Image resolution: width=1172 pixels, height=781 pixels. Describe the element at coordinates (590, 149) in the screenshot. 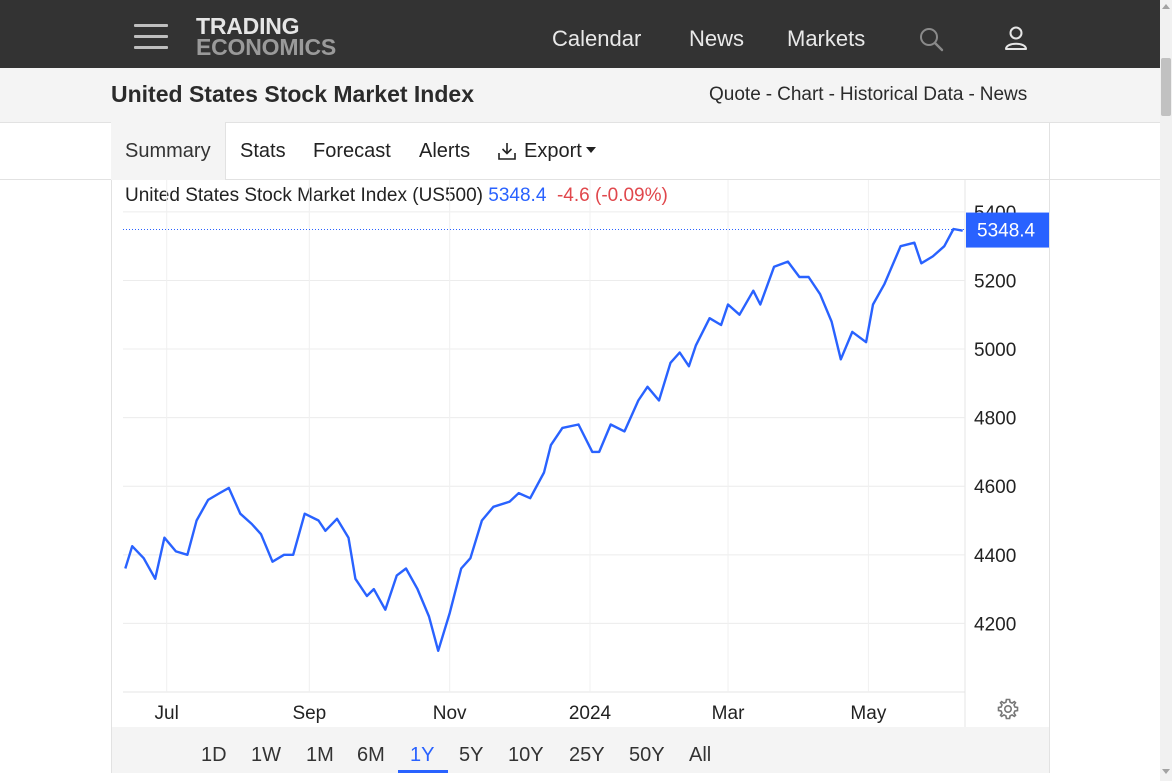

I see `chevron-down-icon` at that location.